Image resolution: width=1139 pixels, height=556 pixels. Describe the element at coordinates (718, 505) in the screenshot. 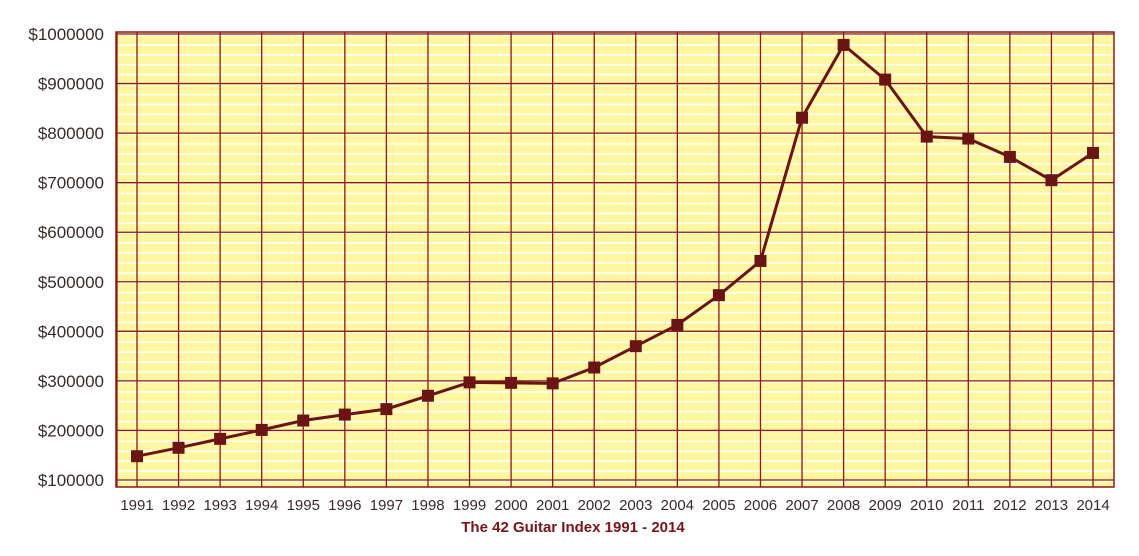

I see `x-tick-label: 2005` at that location.